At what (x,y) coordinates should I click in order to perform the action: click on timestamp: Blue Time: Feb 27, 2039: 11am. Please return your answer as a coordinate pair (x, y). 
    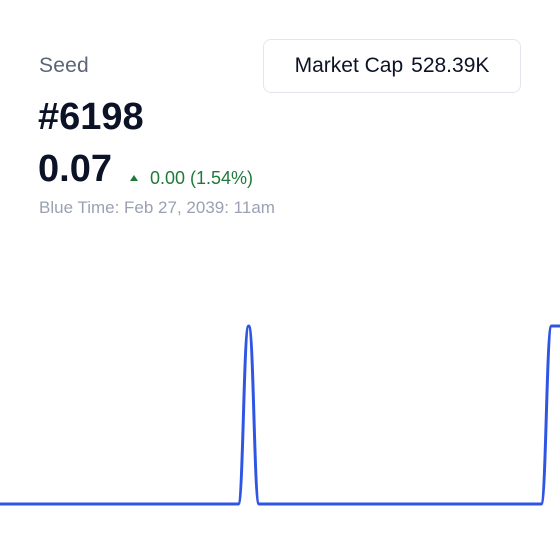
    Looking at the image, I should click on (157, 207).